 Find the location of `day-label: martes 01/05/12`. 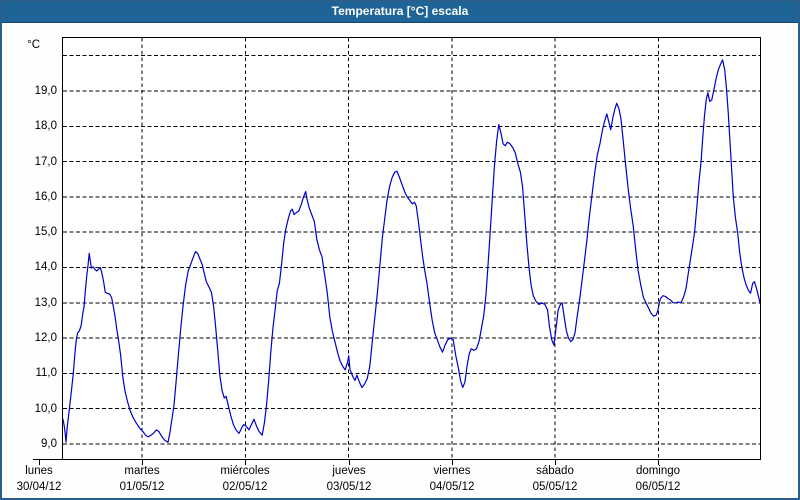

day-label: martes 01/05/12 is located at coordinates (142, 479).